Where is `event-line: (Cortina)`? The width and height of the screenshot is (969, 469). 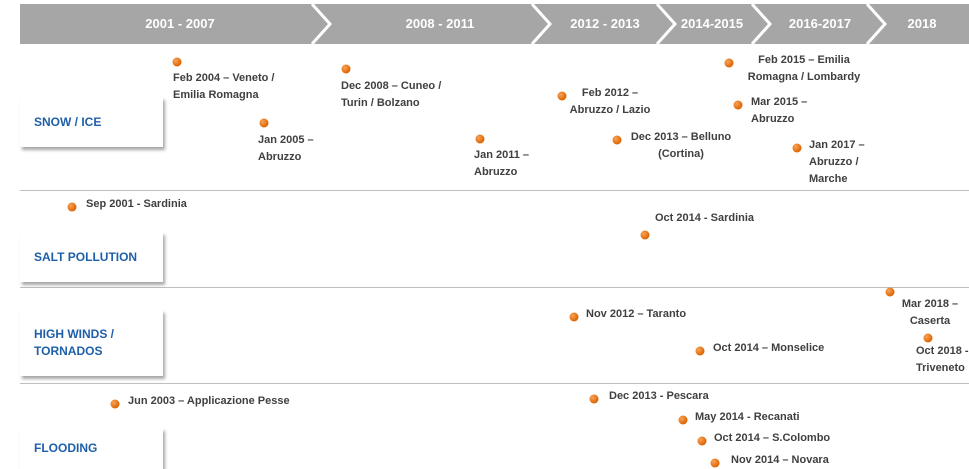 event-line: (Cortina) is located at coordinates (681, 154).